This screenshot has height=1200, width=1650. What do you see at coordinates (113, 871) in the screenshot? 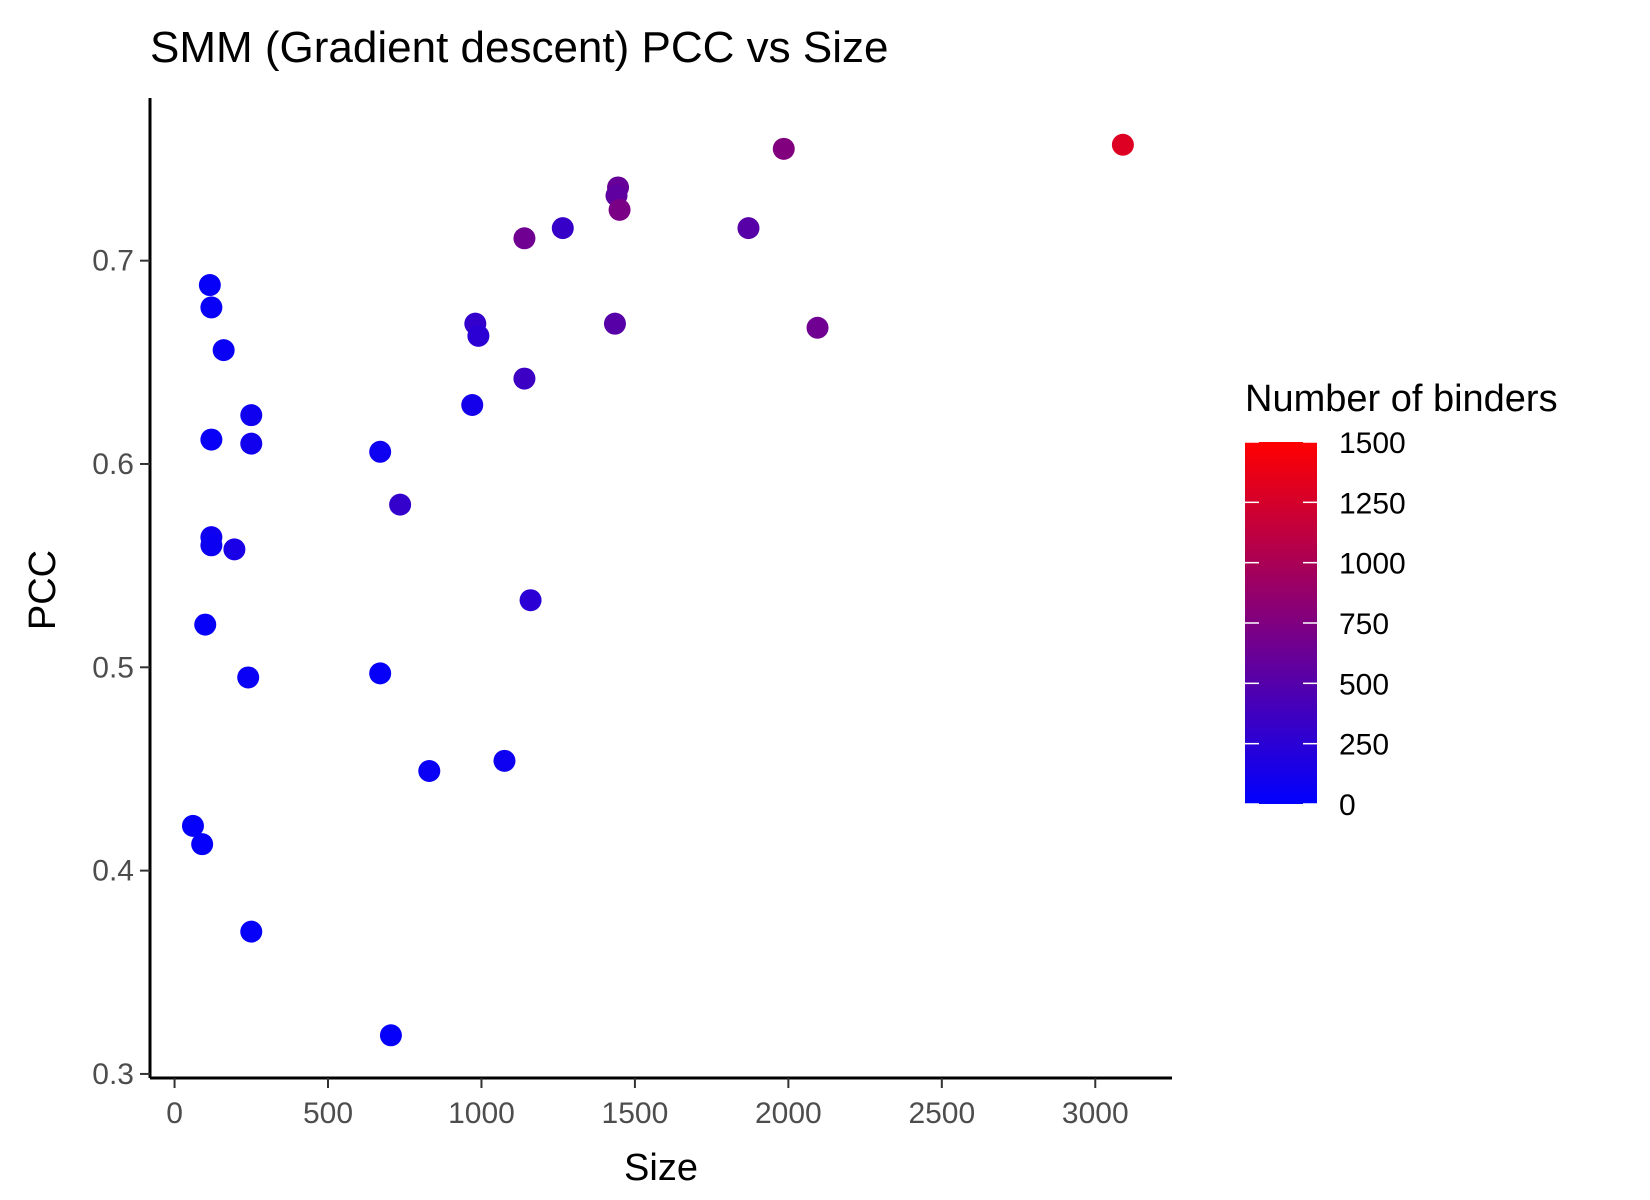
I see `y-tick-label: 0.4` at bounding box center [113, 871].